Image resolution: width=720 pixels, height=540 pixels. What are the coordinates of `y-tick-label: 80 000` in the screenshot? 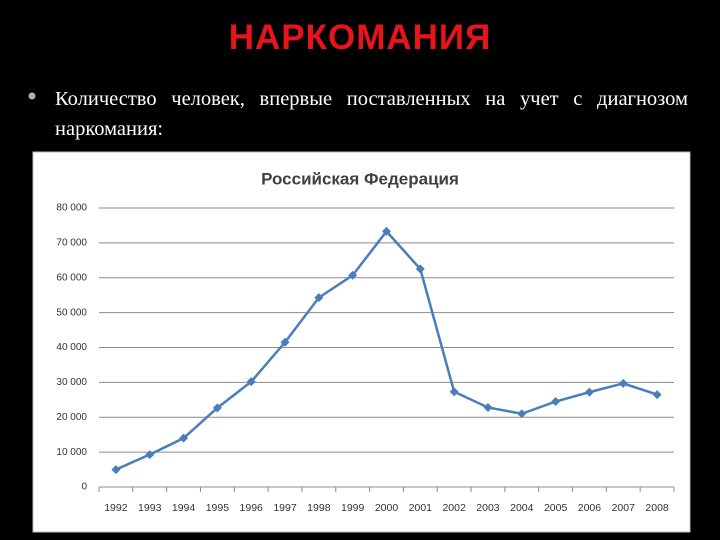 It's located at (71, 208).